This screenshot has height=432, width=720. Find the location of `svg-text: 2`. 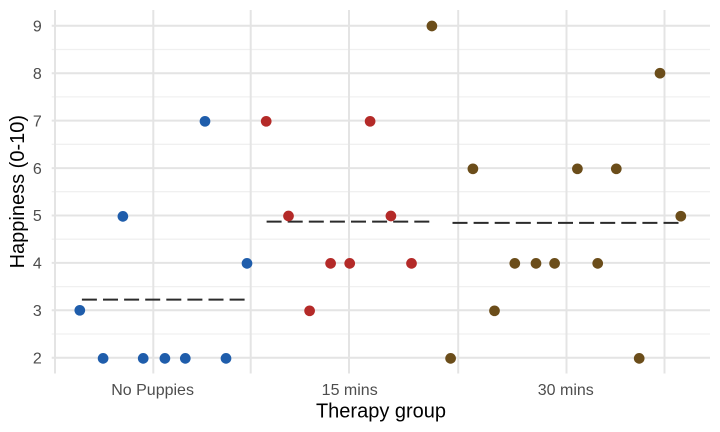

svg-text: 2 is located at coordinates (37, 358).